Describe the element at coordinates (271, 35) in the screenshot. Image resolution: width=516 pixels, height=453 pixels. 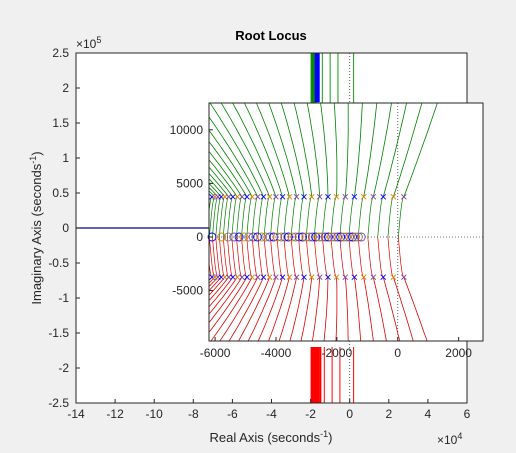
I see `chart-title: Root Locus` at that location.